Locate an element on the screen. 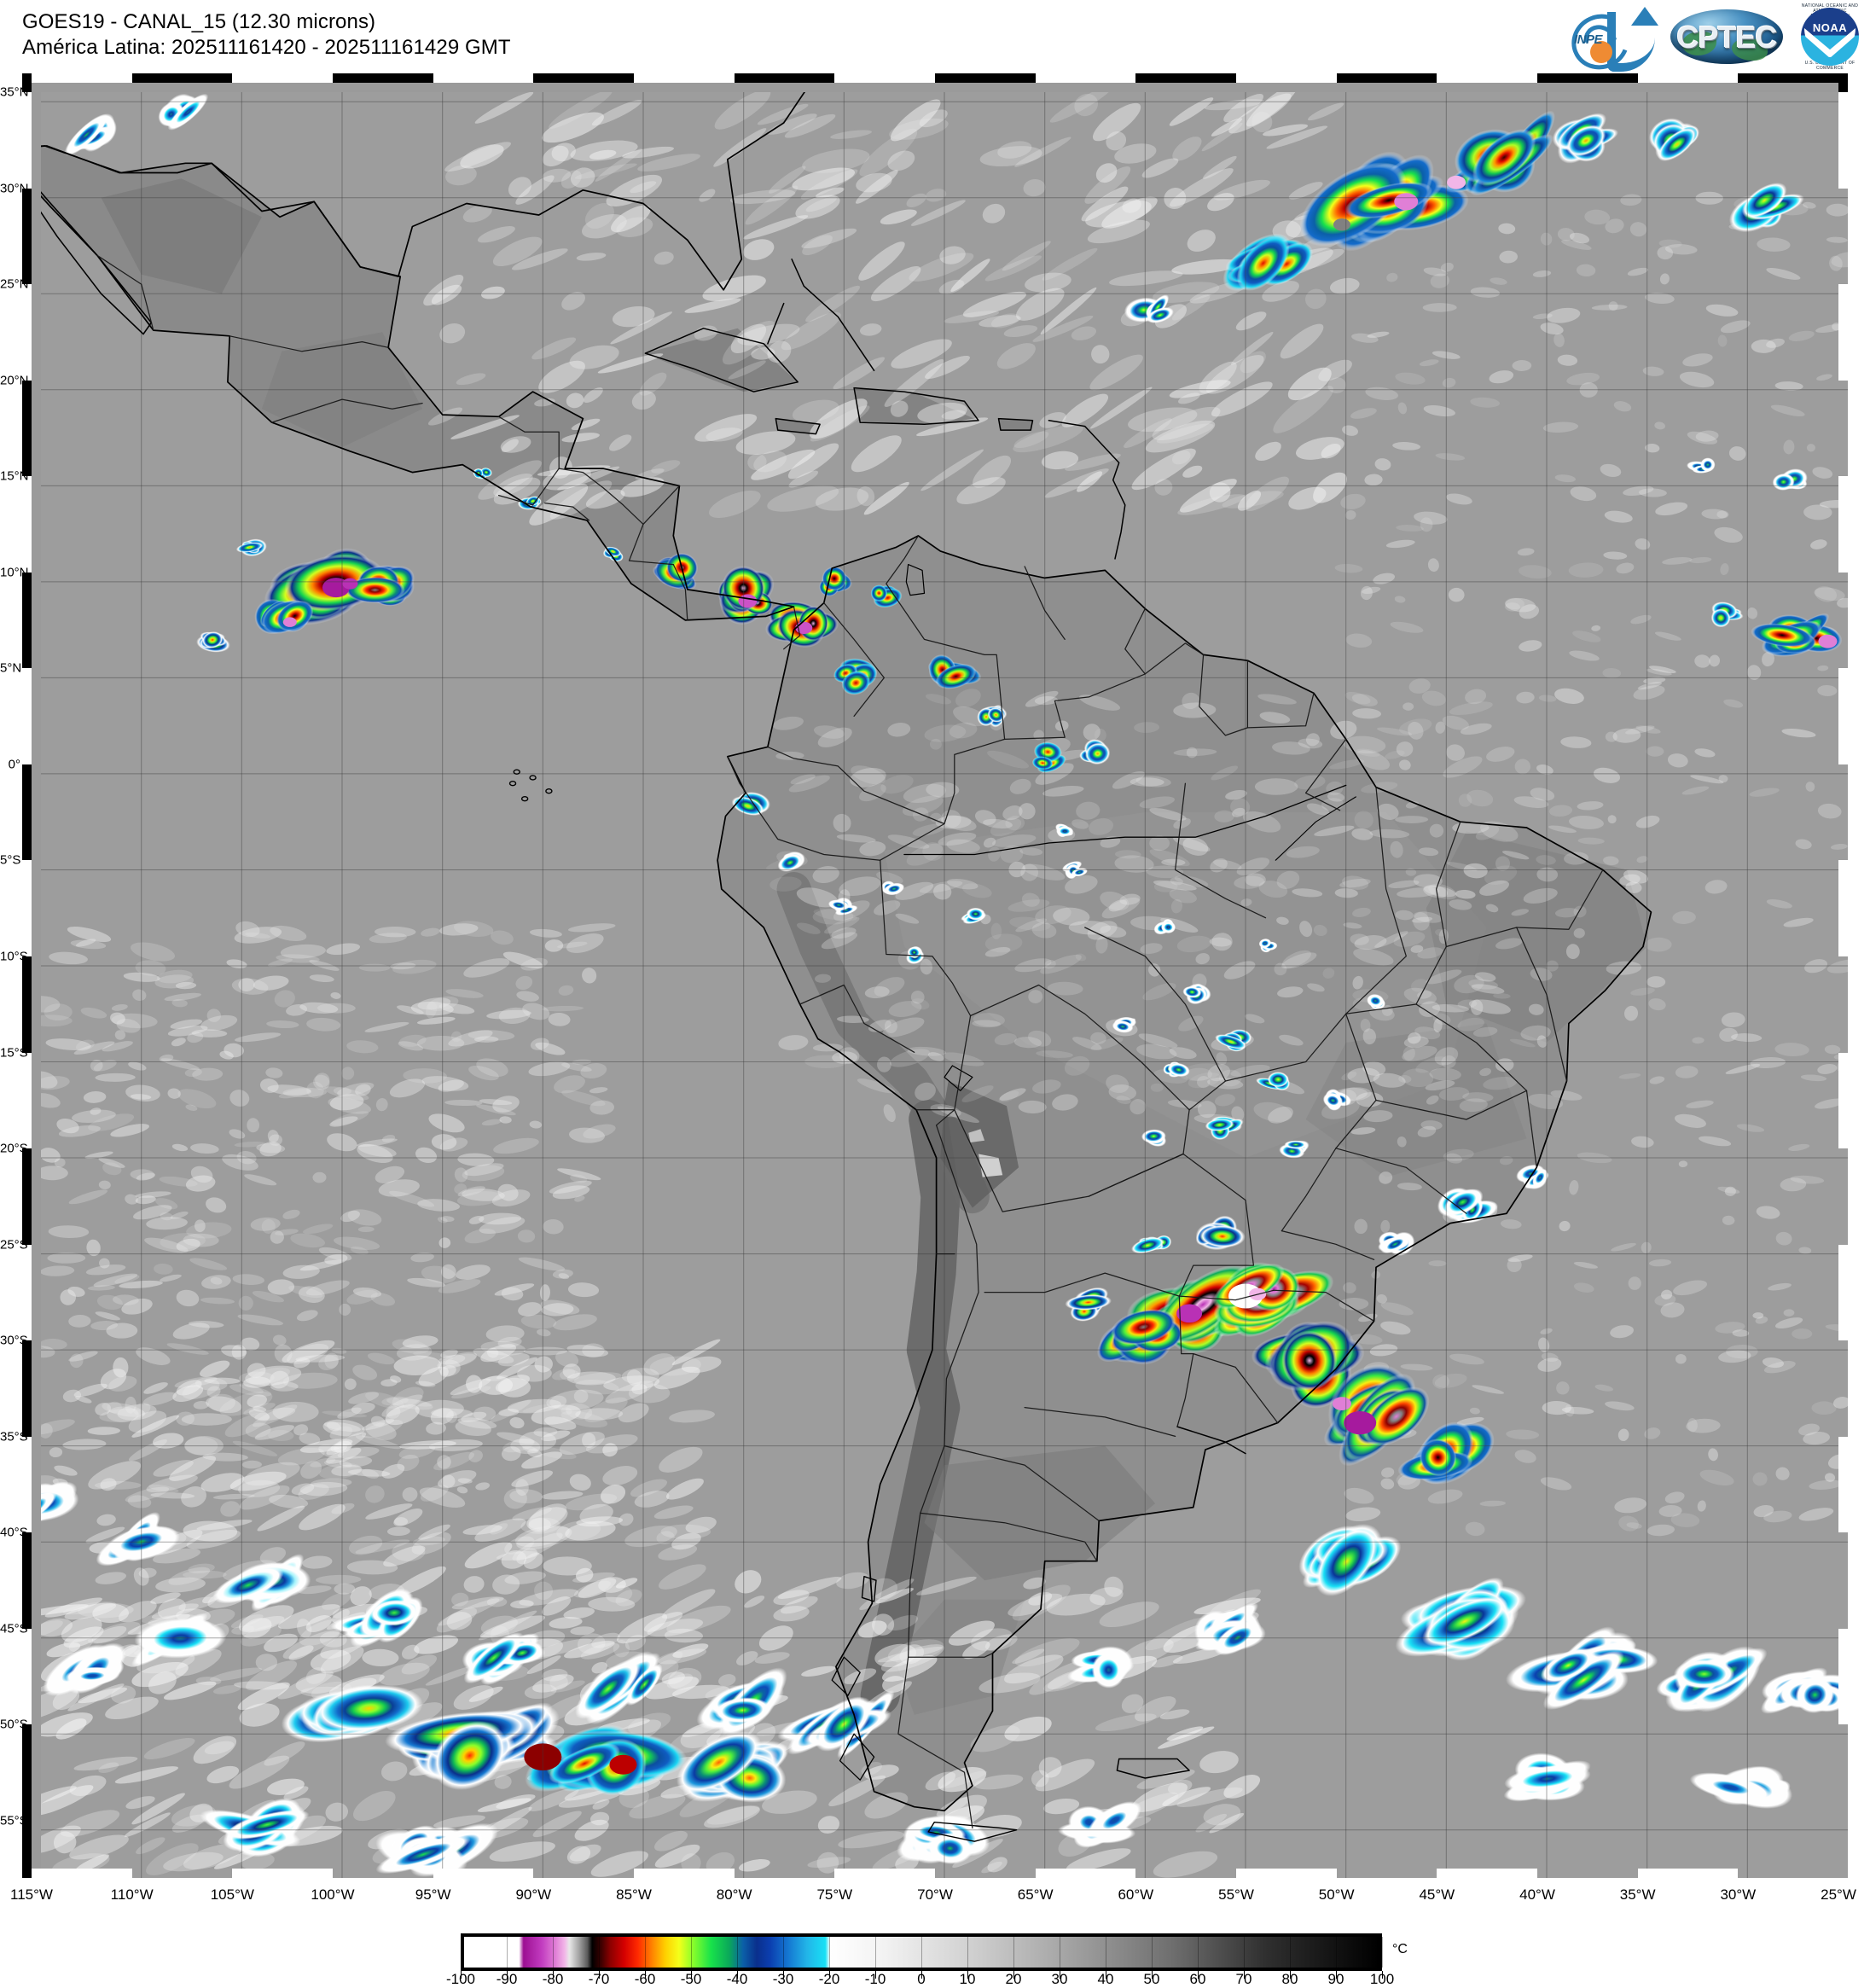 Image resolution: width=1870 pixels, height=1988 pixels. colorbar-tick-label: -20 is located at coordinates (829, 1979).